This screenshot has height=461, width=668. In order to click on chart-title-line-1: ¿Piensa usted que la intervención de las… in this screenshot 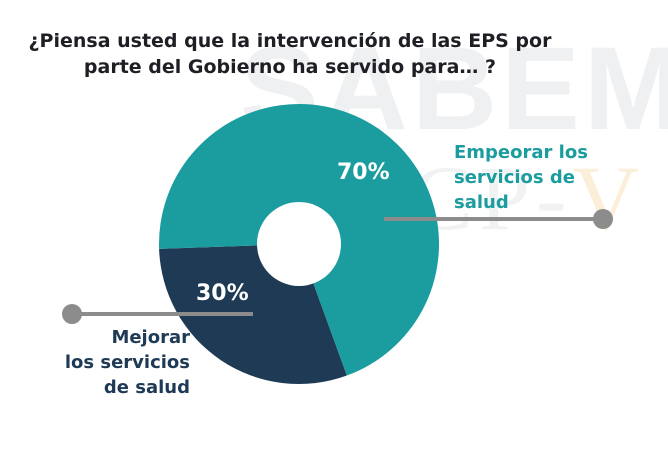, I will do `click(290, 41)`.